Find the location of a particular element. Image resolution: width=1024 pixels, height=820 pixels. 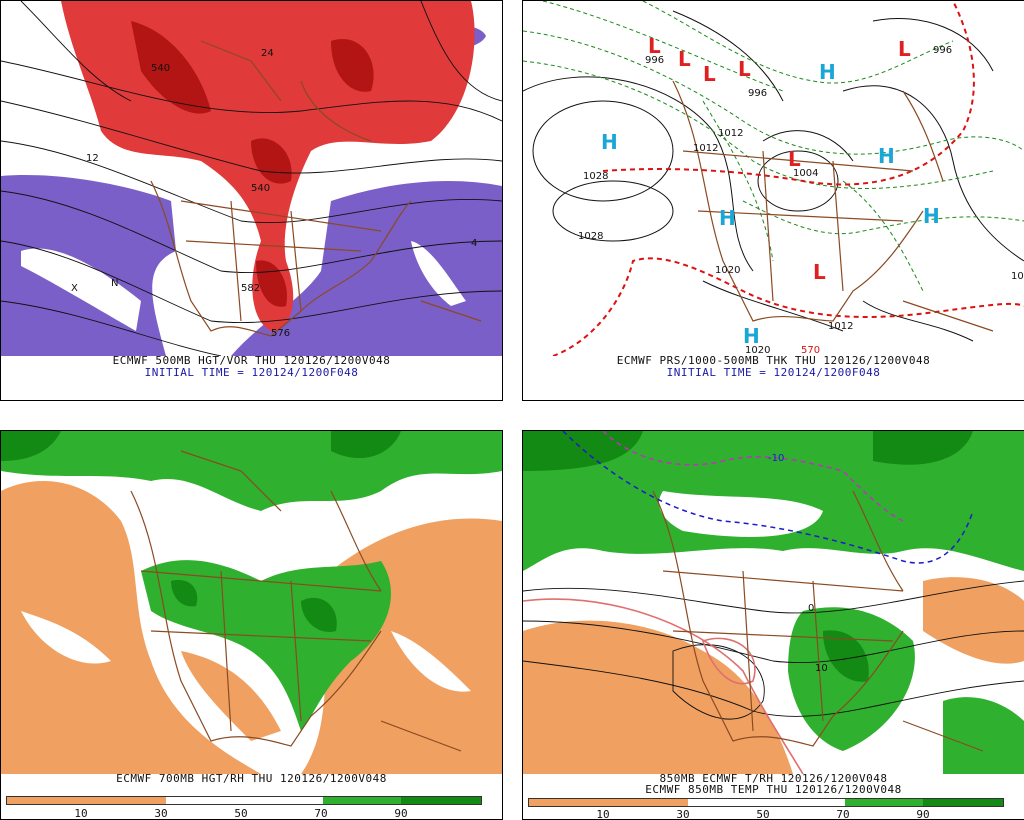

panel-4-caption-line1: 850MB ECMWF T/RH 120126/1200V048 is located at coordinates (773, 778).